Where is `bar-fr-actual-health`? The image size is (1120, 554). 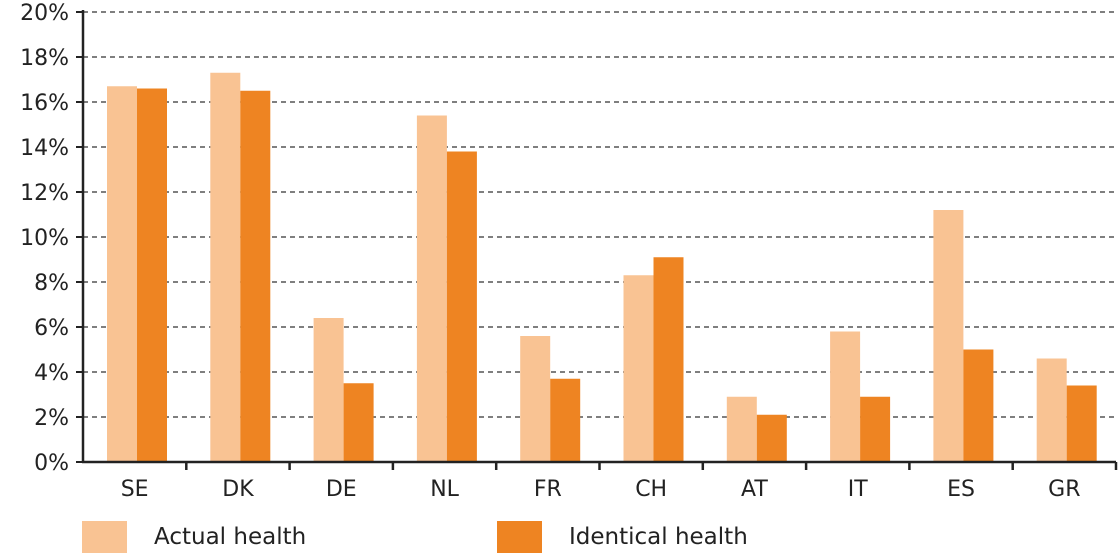
bar-fr-actual-health is located at coordinates (535, 399).